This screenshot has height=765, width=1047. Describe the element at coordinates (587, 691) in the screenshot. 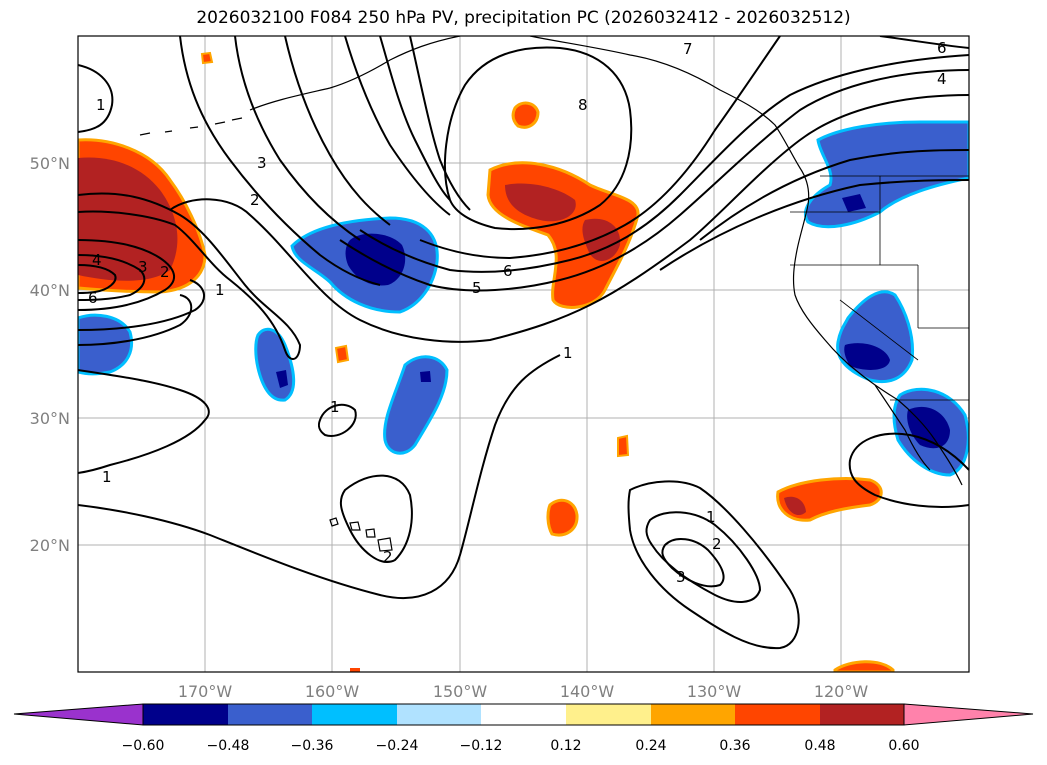

I see `lon-label-140w: 140°W` at that location.